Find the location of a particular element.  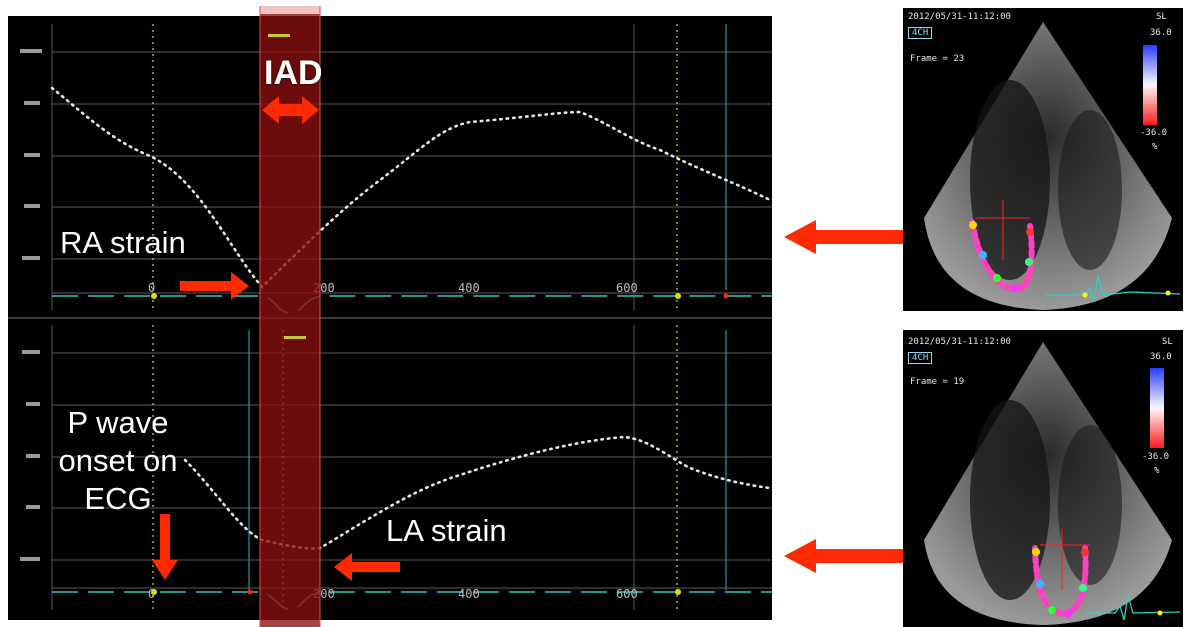

top-echo-unit: % is located at coordinates (1155, 147).